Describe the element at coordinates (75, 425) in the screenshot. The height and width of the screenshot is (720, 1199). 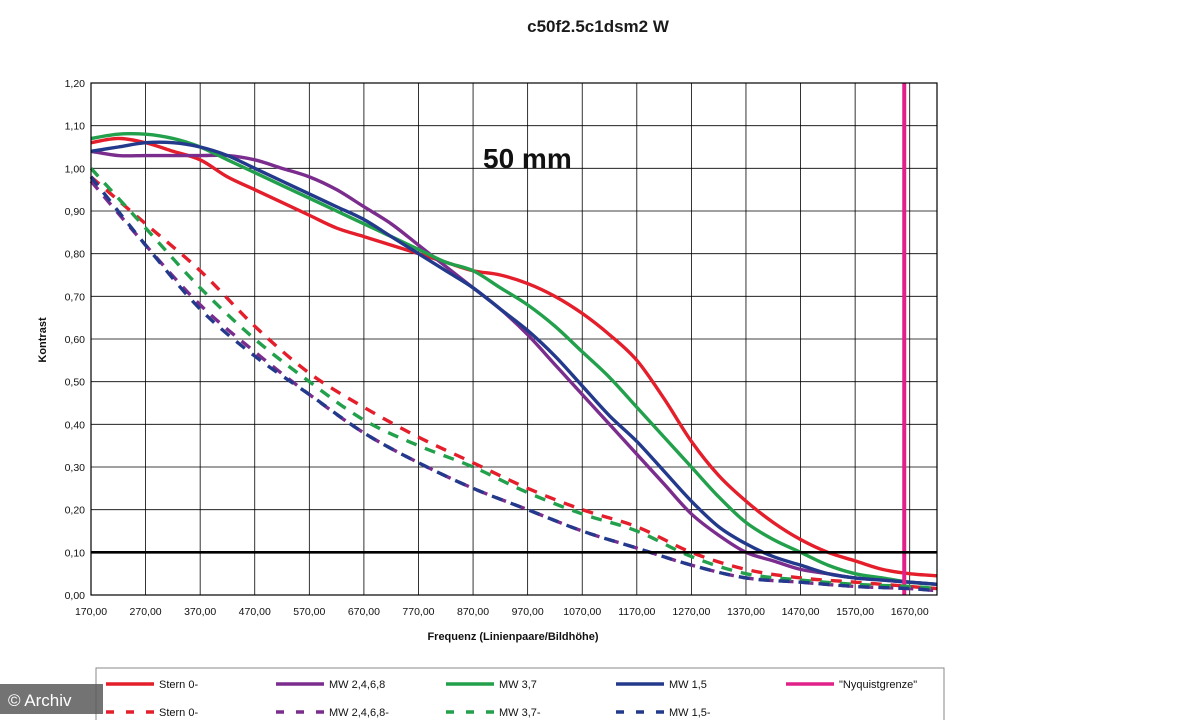
I see `y-tick-label: 0,40` at that location.